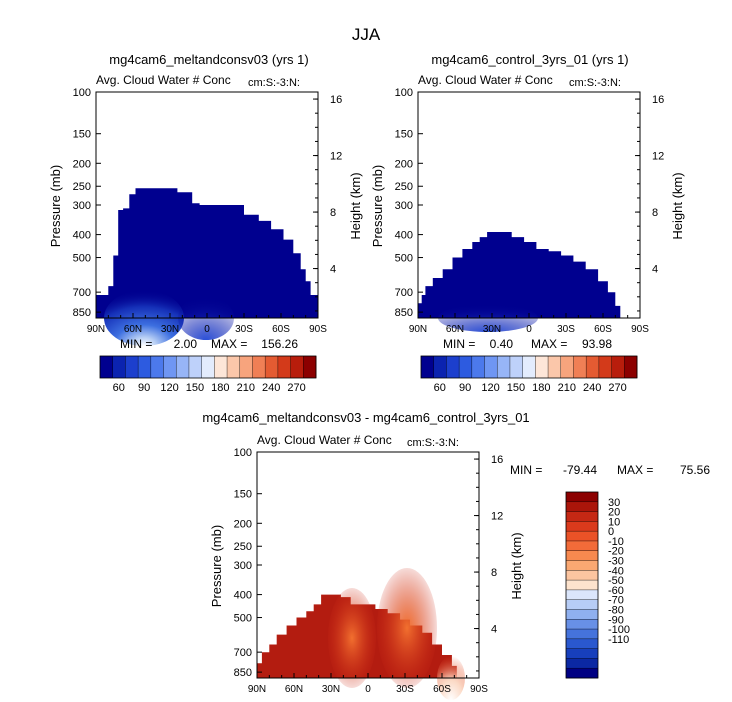 This screenshot has width=732, height=702. I want to click on min-value: 0.40, so click(502, 344).